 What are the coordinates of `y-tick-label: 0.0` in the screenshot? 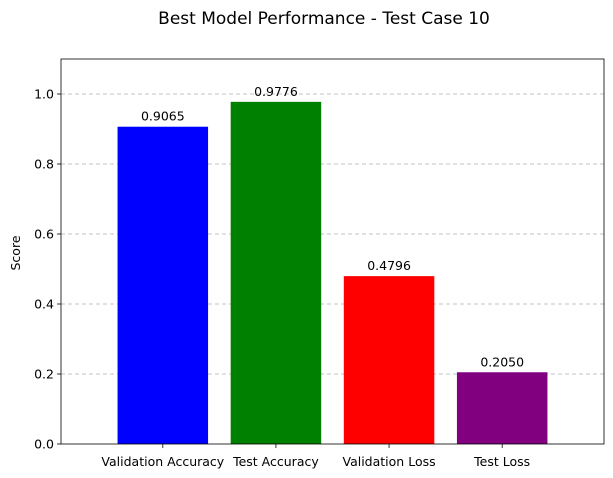 It's located at (44, 444).